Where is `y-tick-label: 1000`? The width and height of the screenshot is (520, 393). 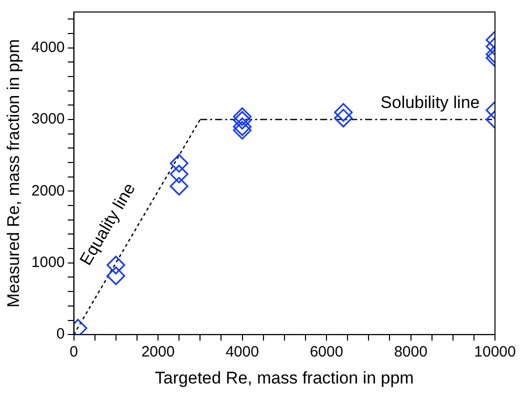 y-tick-label: 1000 is located at coordinates (48, 263).